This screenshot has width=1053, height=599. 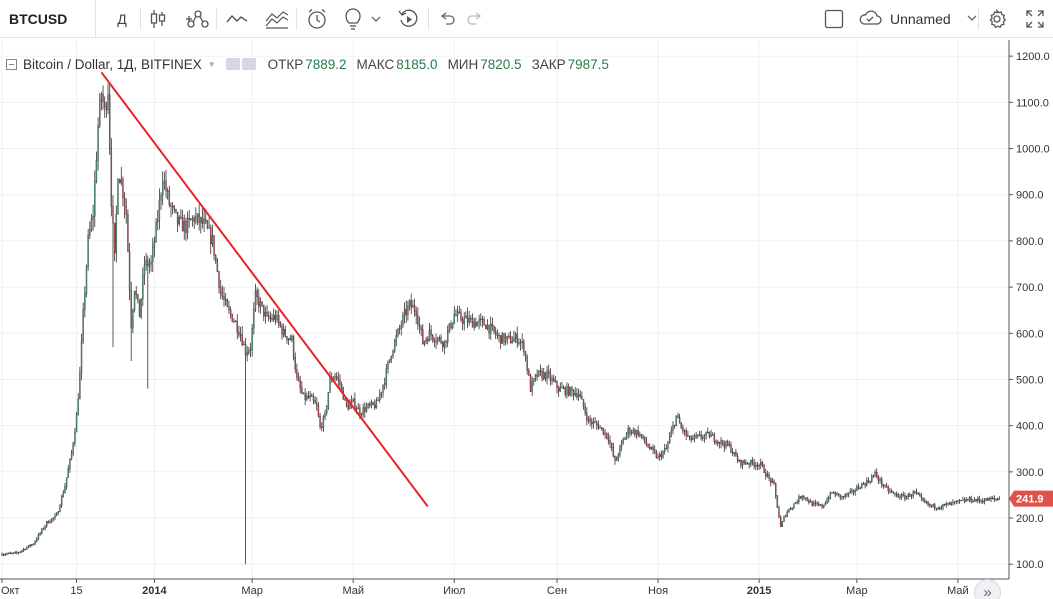 What do you see at coordinates (1035, 19) in the screenshot?
I see `fullscreen-icon` at bounding box center [1035, 19].